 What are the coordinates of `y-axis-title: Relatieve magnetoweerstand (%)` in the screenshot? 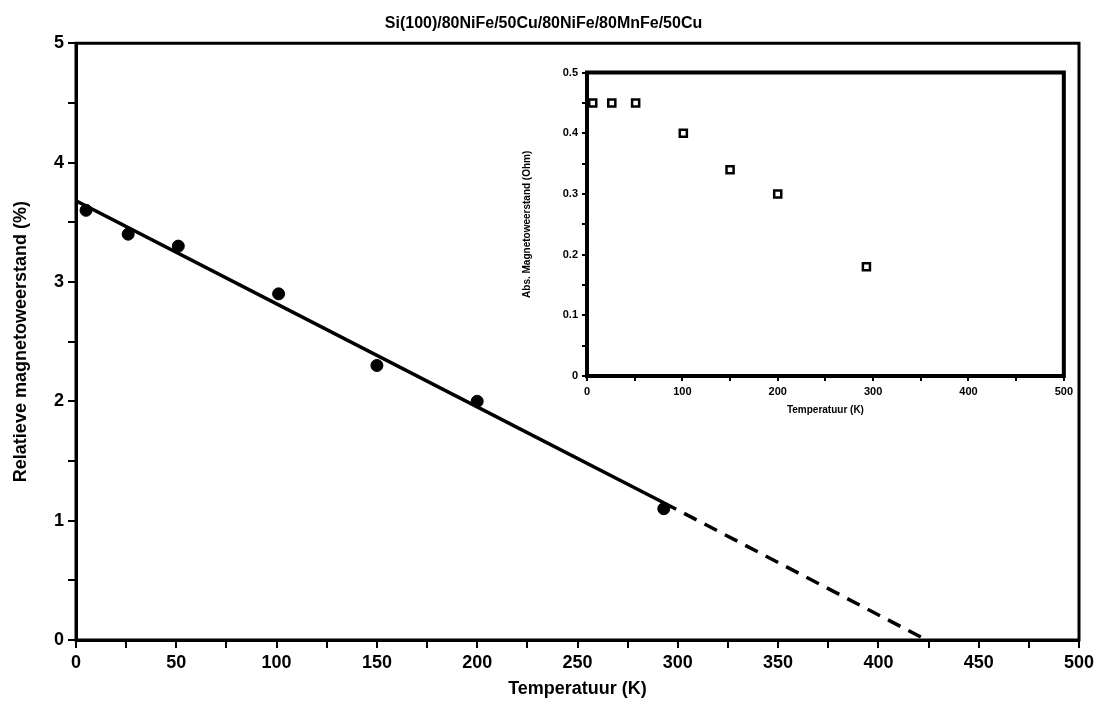 It's located at (19, 342).